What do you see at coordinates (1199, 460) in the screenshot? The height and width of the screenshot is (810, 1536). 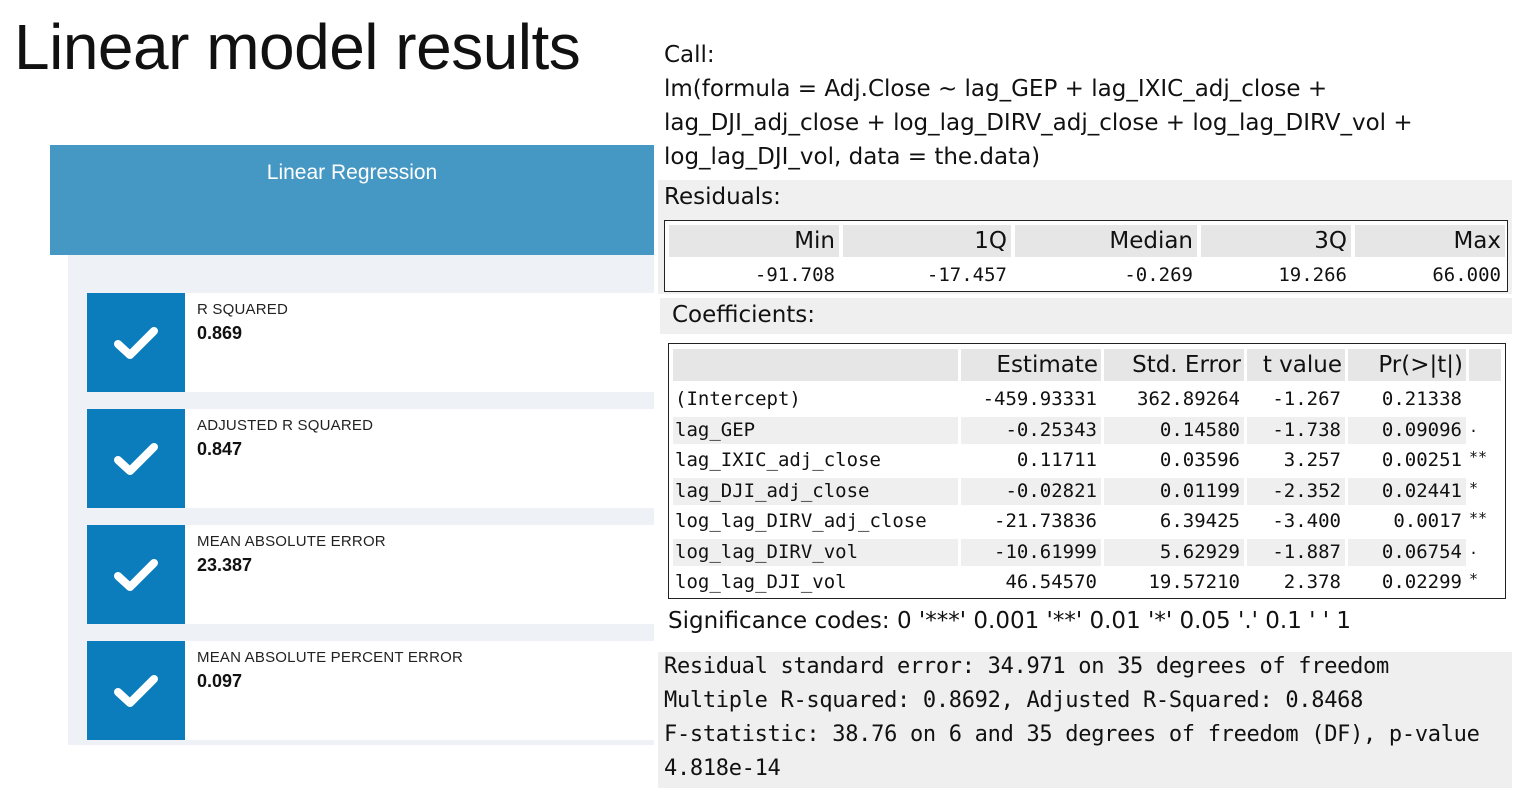 I see `coef-cell-std-error: 0.03596` at bounding box center [1199, 460].